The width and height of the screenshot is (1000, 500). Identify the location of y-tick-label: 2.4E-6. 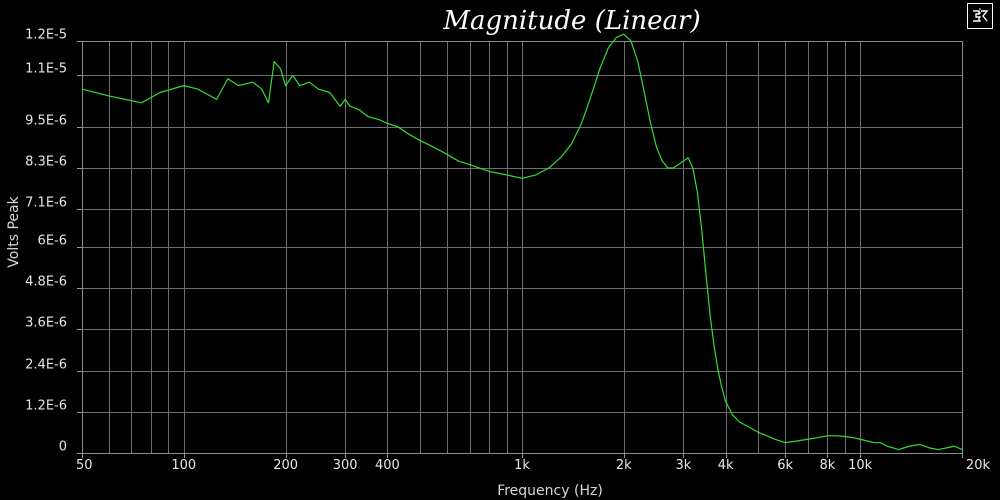
(46, 365).